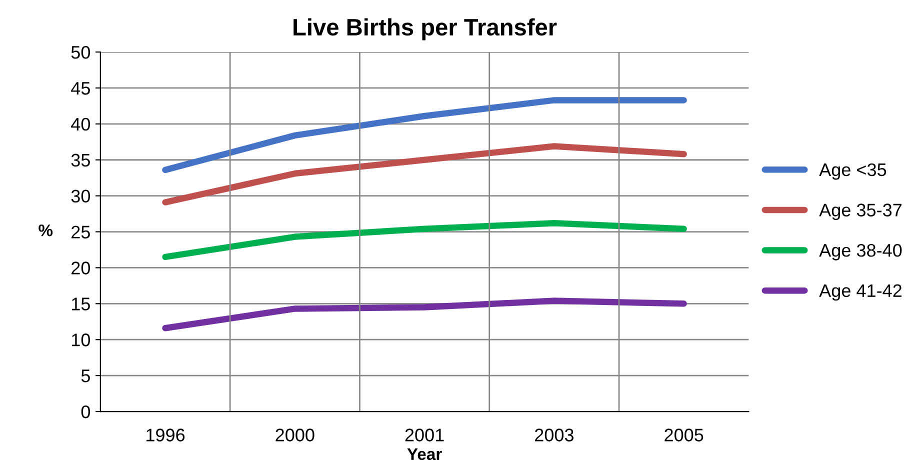 This screenshot has width=913, height=473. I want to click on y-tick-label: 40, so click(80, 124).